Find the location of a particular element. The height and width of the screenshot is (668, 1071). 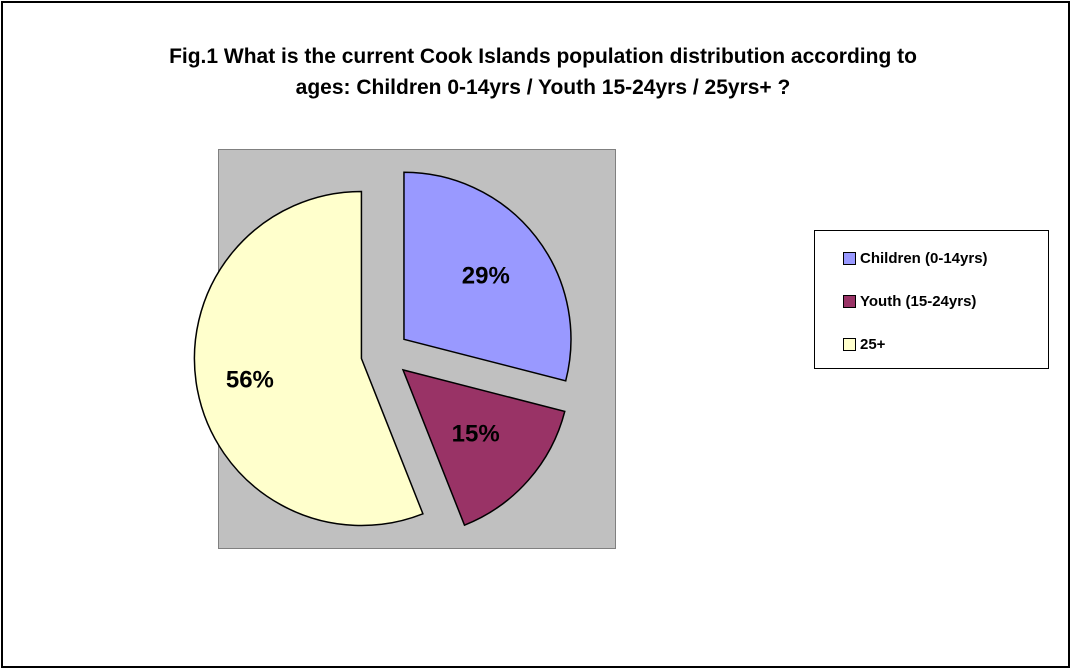

legend-swatch-children is located at coordinates (849, 258).